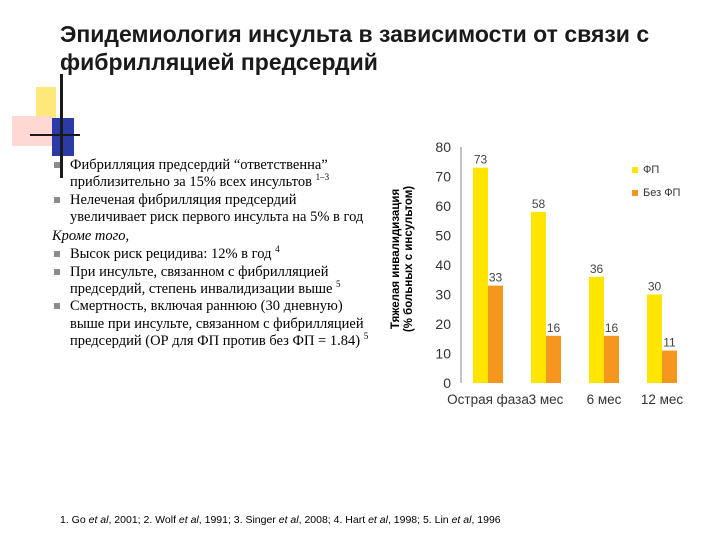 This screenshot has width=720, height=540. I want to click on y-tick-label: 30, so click(443, 295).